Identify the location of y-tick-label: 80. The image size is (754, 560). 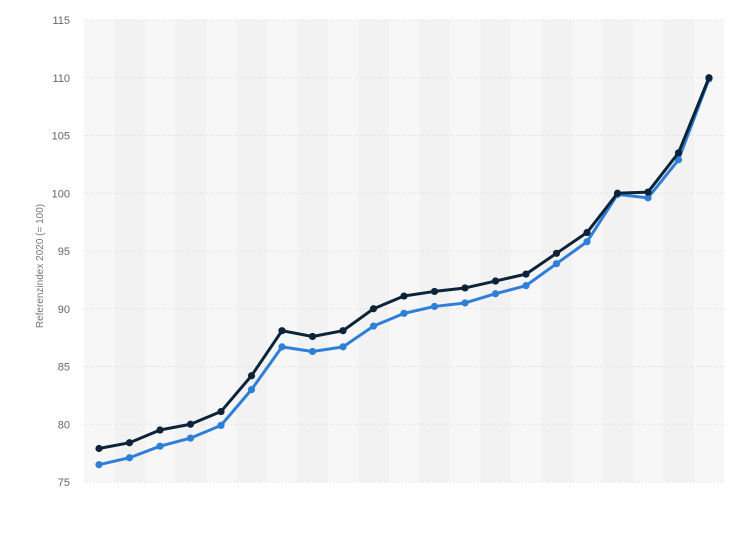
(64, 425).